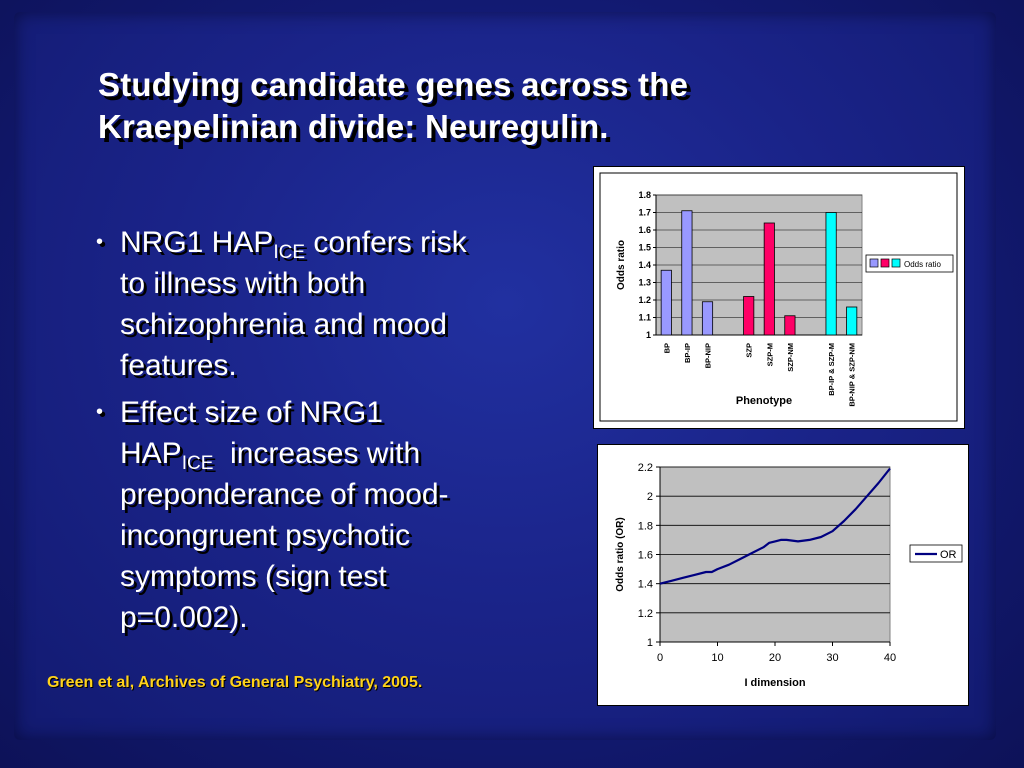 The height and width of the screenshot is (768, 1024). Describe the element at coordinates (769, 279) in the screenshot. I see `bar-szp-m` at that location.